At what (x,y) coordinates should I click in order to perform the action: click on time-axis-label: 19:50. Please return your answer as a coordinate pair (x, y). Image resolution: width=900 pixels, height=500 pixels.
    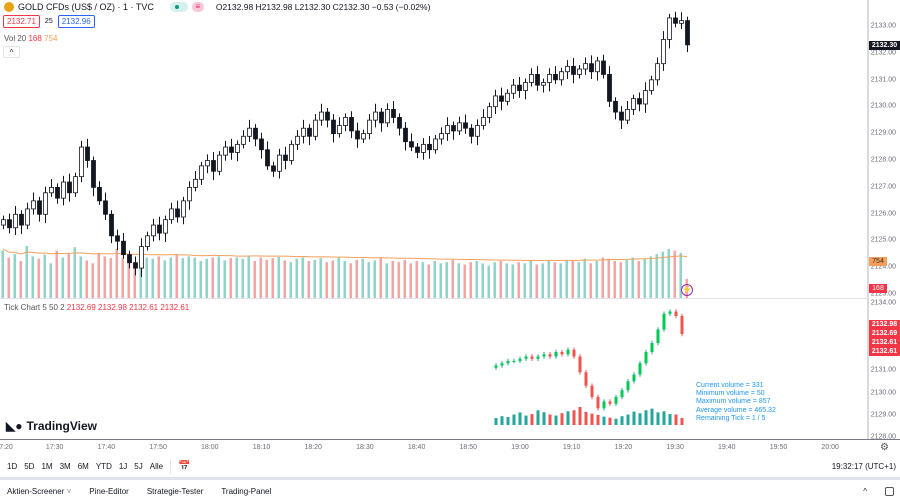
    Looking at the image, I should click on (778, 447).